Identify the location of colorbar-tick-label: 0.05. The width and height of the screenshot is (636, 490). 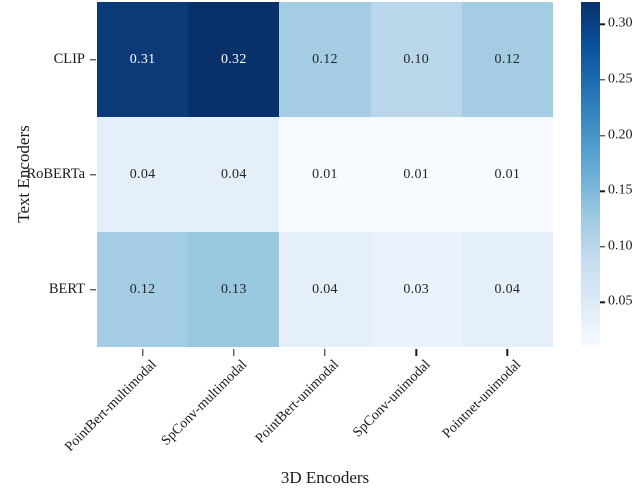
(620, 302).